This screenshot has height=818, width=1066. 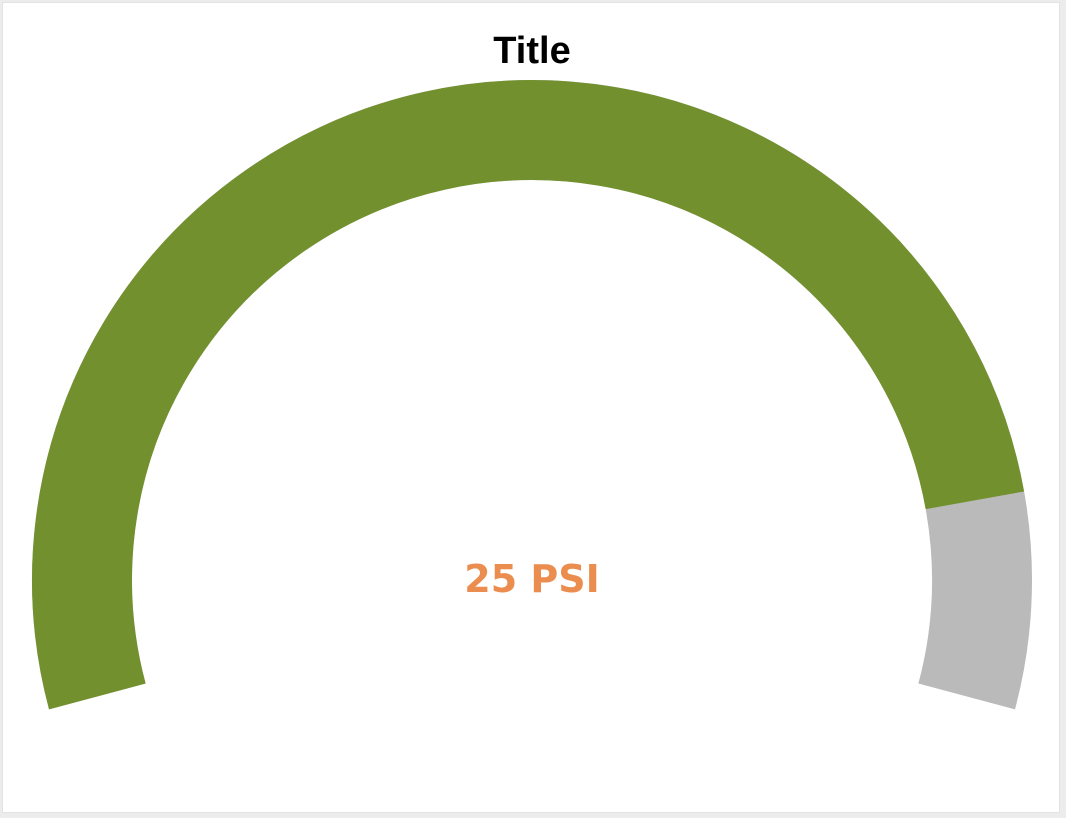 What do you see at coordinates (531, 579) in the screenshot?
I see `gauge-value-label: 25 PSI` at bounding box center [531, 579].